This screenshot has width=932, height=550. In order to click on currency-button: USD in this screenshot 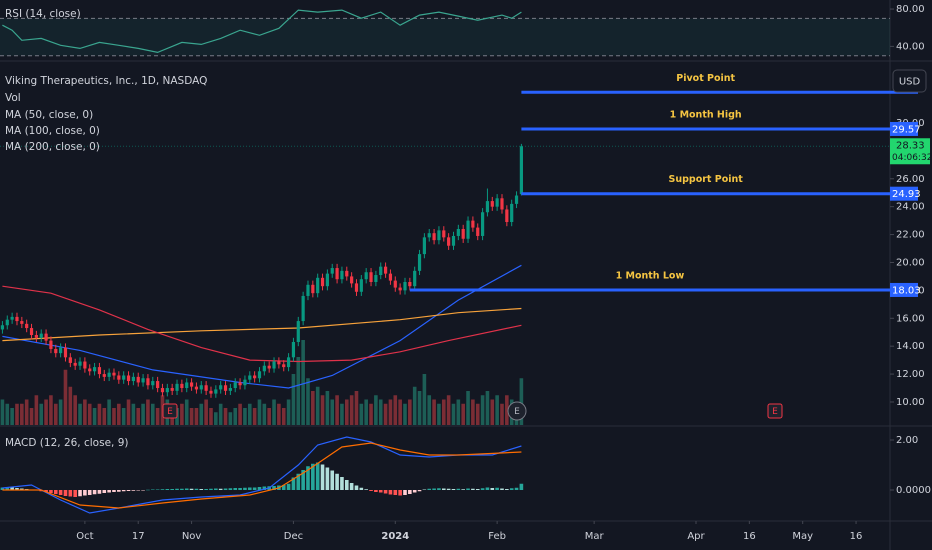, I will do `click(909, 81)`.